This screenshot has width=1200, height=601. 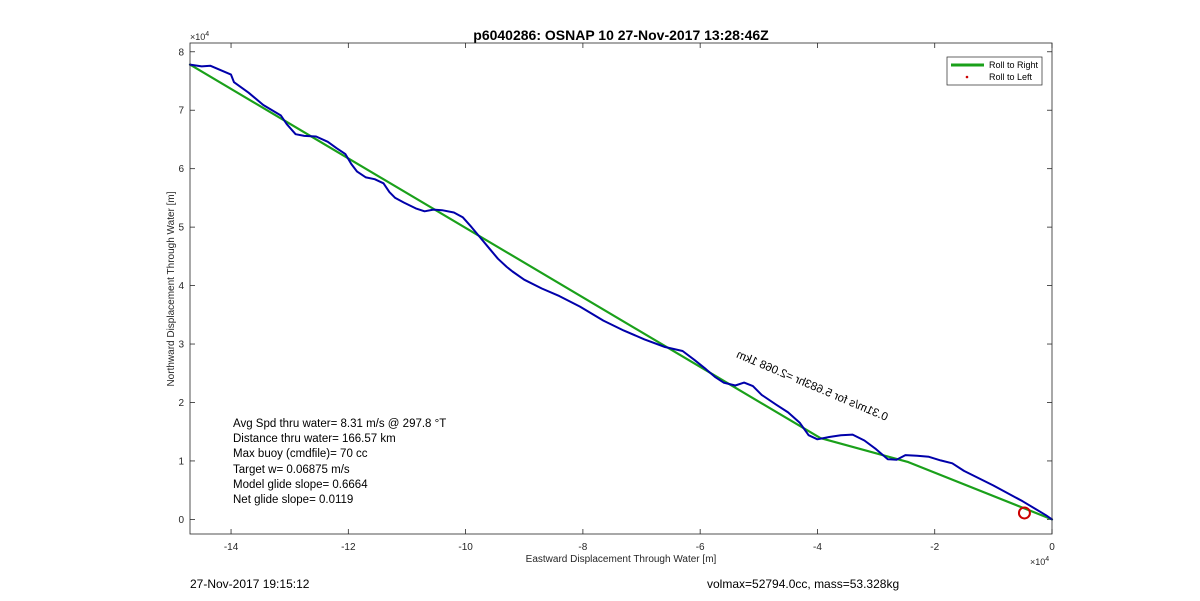 I want to click on x-tick-label: -2, so click(x=934, y=547).